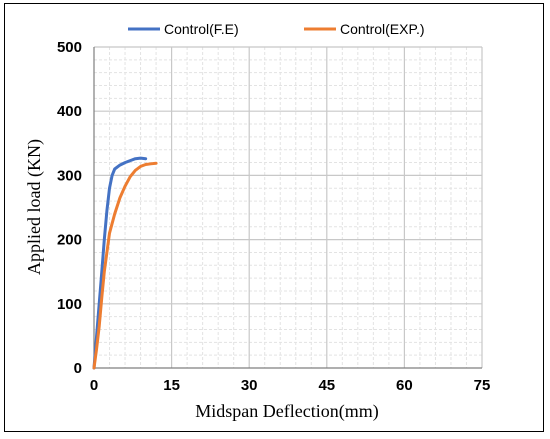 This screenshot has height=439, width=550. I want to click on series-line-control-fe, so click(120, 263).